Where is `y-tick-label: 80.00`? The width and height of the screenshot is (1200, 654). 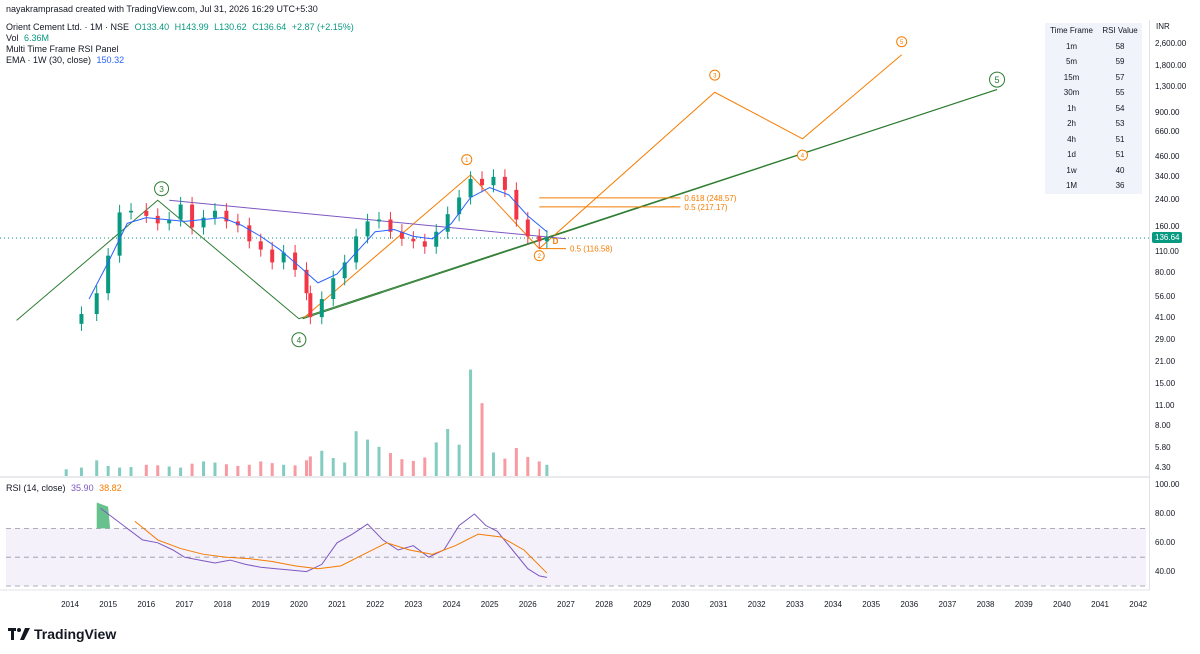
y-tick-label: 80.00 is located at coordinates (1165, 272).